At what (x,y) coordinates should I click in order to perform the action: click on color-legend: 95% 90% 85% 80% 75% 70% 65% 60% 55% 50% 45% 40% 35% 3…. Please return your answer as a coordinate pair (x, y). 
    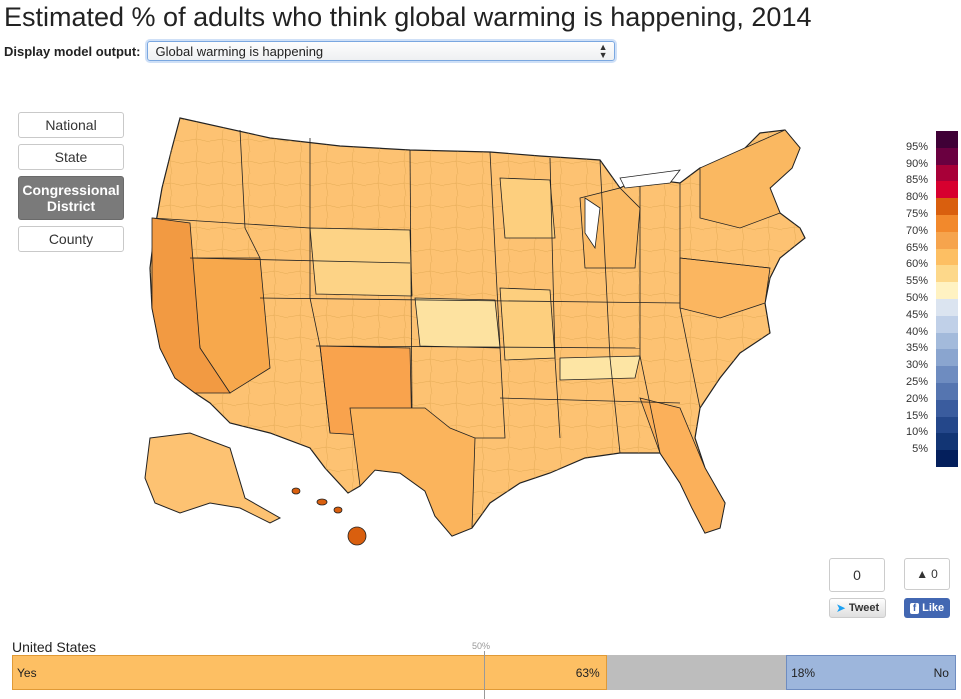
    Looking at the image, I should click on (927, 299).